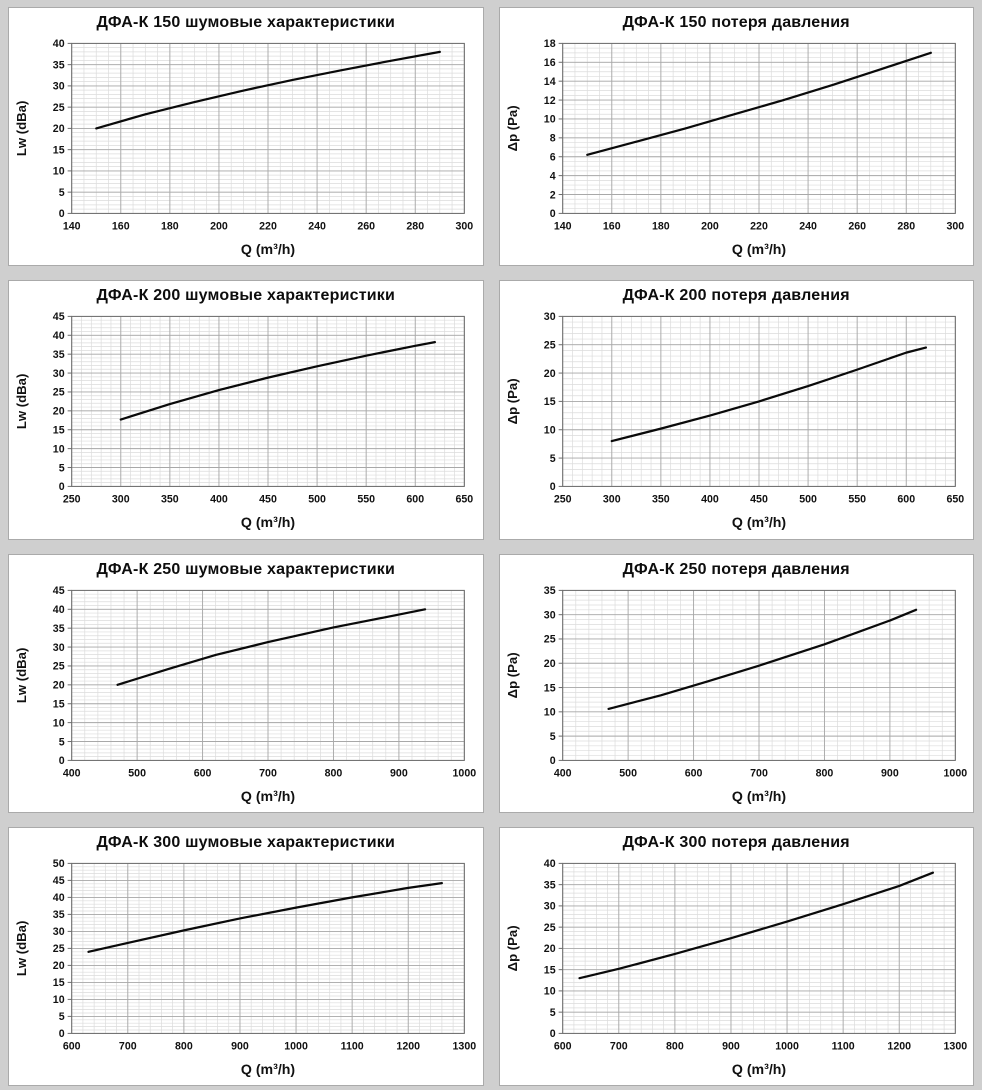 Image resolution: width=982 pixels, height=1090 pixels. Describe the element at coordinates (415, 227) in the screenshot. I see `svg-text: 280` at that location.